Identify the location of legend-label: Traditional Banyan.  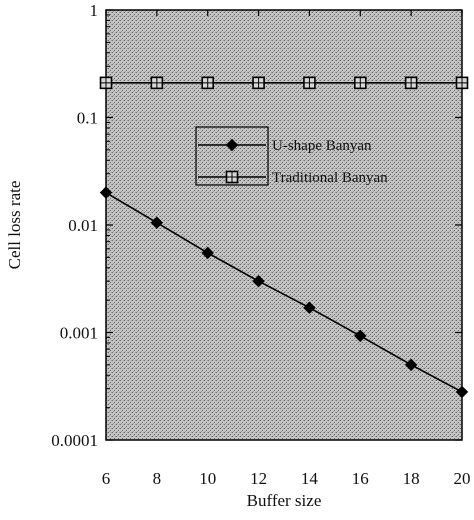
(330, 178).